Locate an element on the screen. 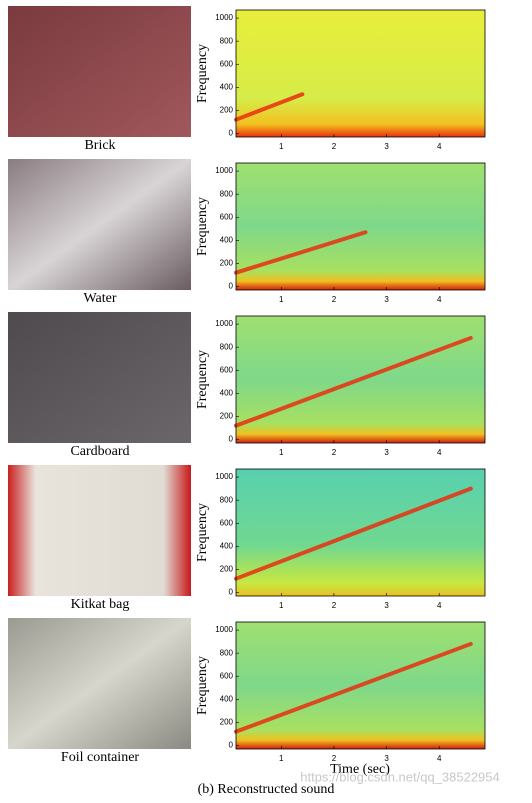  panel-label: Foil container is located at coordinates (100, 757).